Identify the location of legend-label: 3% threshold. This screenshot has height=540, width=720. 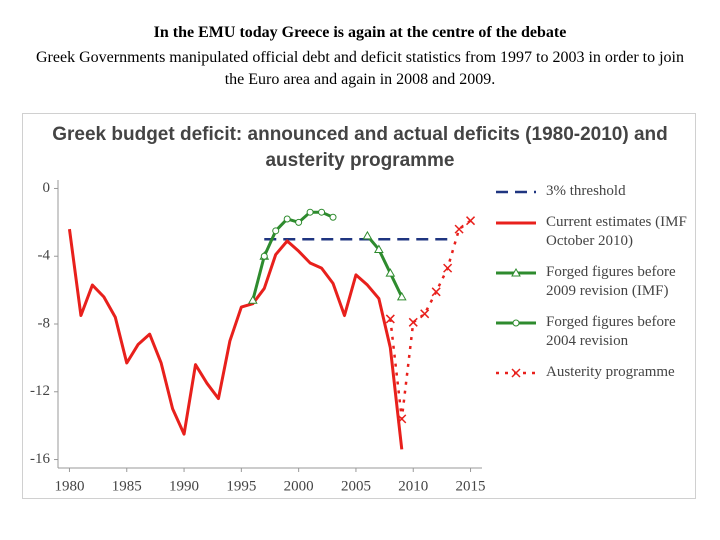
(586, 191).